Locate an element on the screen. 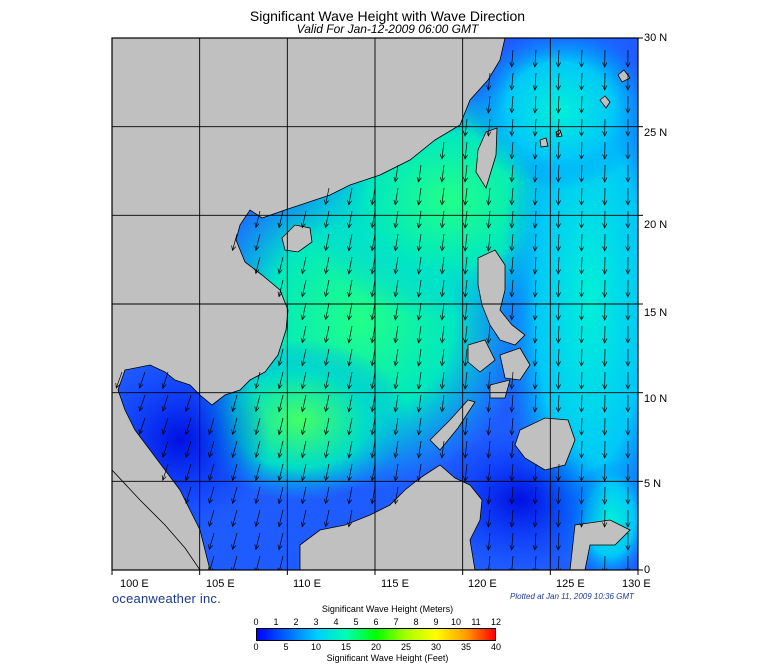 This screenshot has width=775, height=665. lon-label-115: 115 E is located at coordinates (395, 584).